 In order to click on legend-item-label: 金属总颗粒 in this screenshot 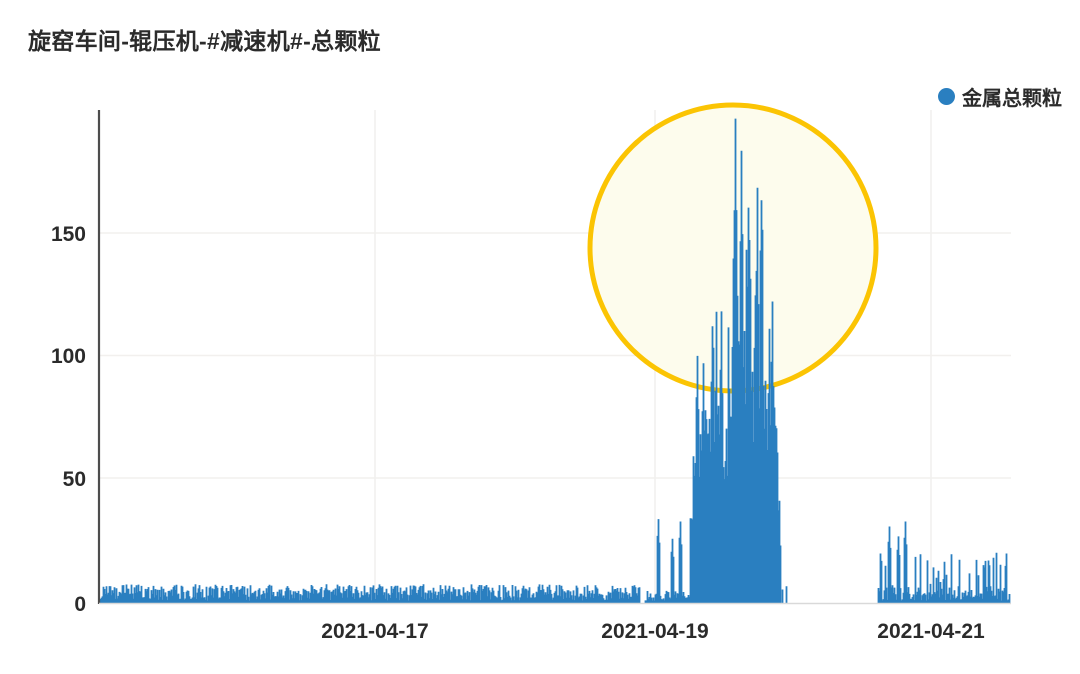, I will do `click(1012, 99)`.